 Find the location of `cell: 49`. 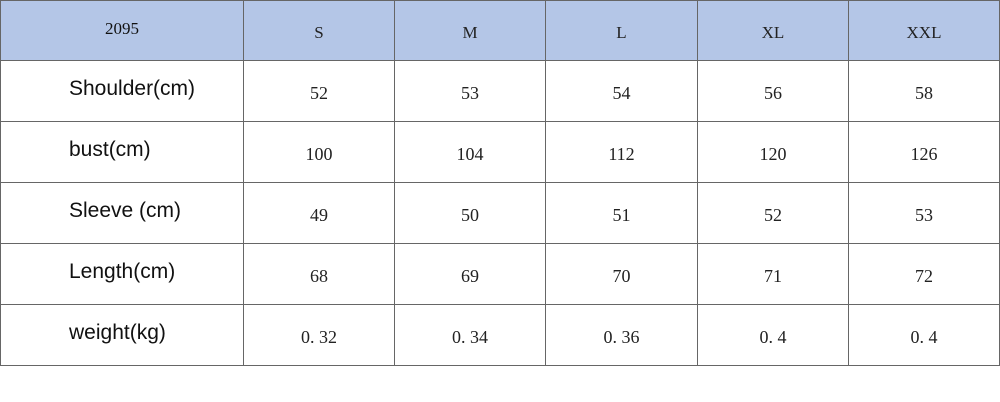

cell: 49 is located at coordinates (319, 213).